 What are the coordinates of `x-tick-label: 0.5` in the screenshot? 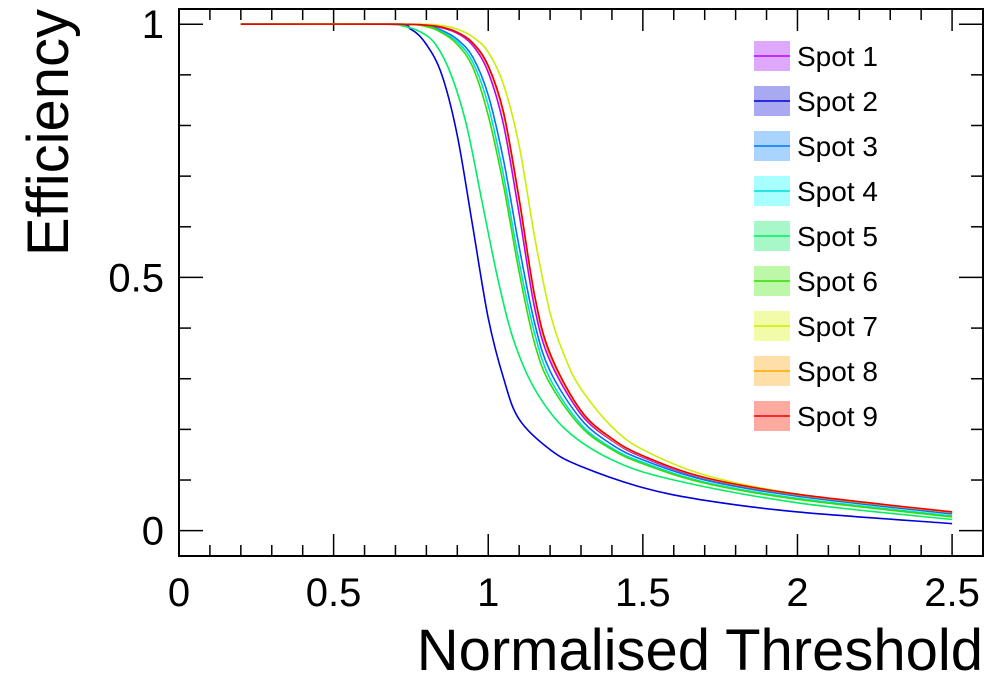 It's located at (334, 593).